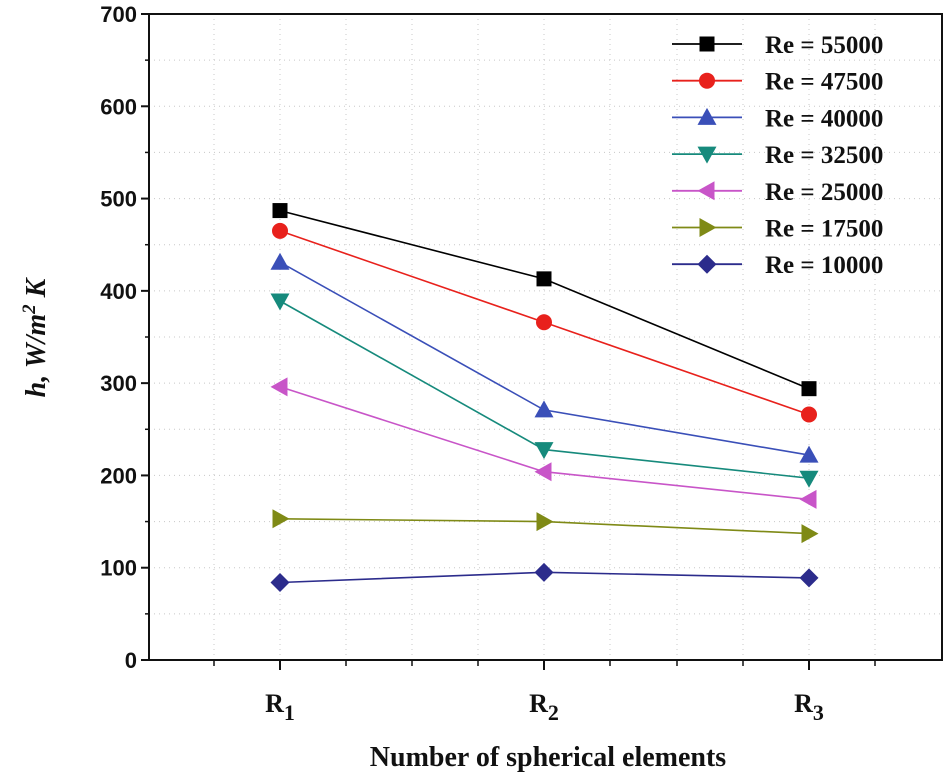 Image resolution: width=950 pixels, height=781 pixels. What do you see at coordinates (824, 229) in the screenshot?
I see `legend-label: Re = 17500` at bounding box center [824, 229].